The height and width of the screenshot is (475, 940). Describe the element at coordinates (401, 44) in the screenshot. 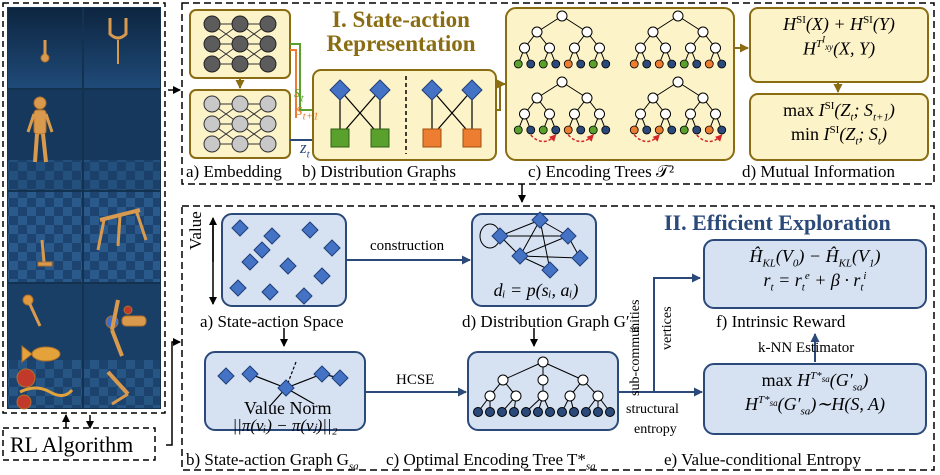

I see `section1-title-line2: Representation` at that location.